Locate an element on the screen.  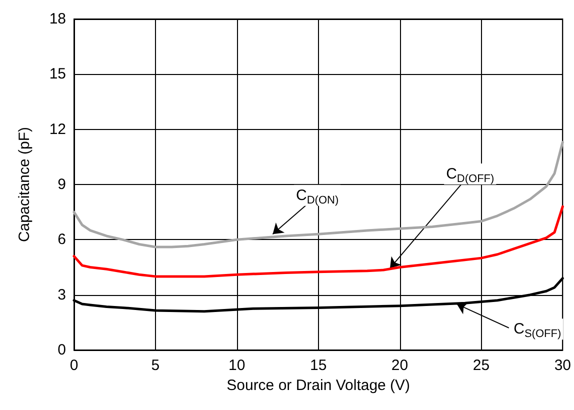
y-tick-label: 15 is located at coordinates (57, 74).